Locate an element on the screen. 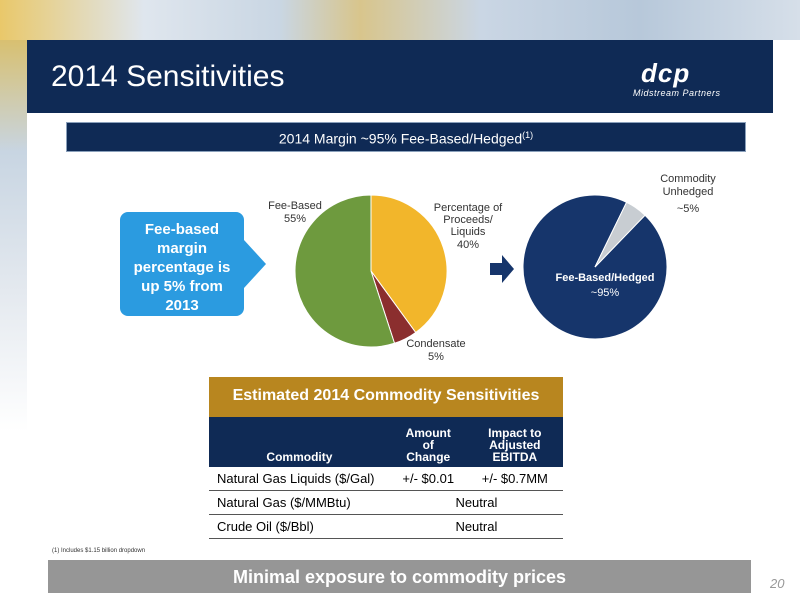  unhedged-label-1: Commodity is located at coordinates (688, 179).